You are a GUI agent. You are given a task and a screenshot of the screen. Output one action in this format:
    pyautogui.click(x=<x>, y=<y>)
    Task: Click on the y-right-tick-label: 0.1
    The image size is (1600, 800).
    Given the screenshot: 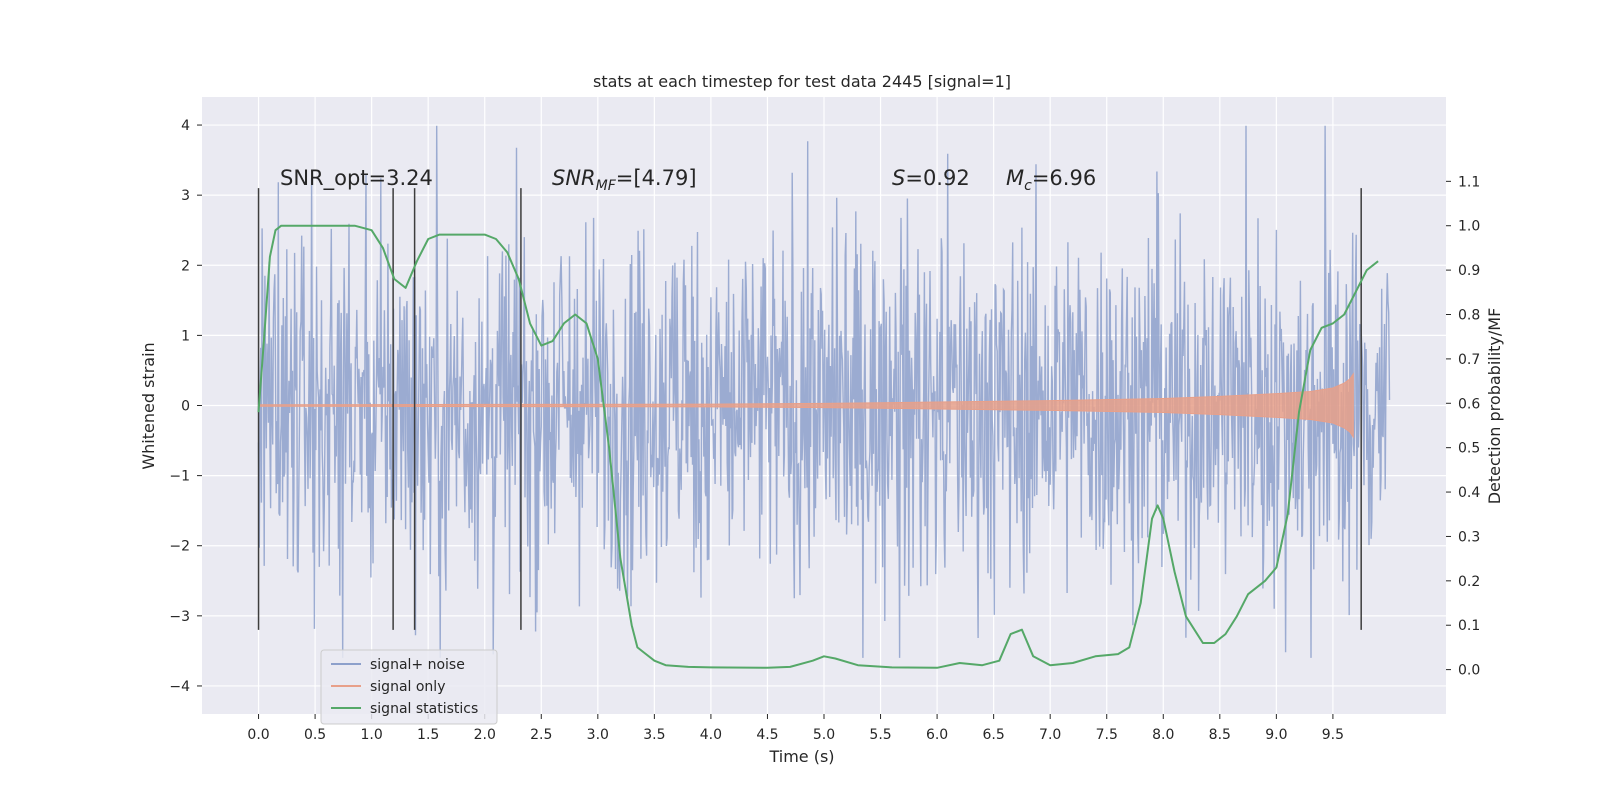 What is the action you would take?
    pyautogui.click(x=1469, y=626)
    